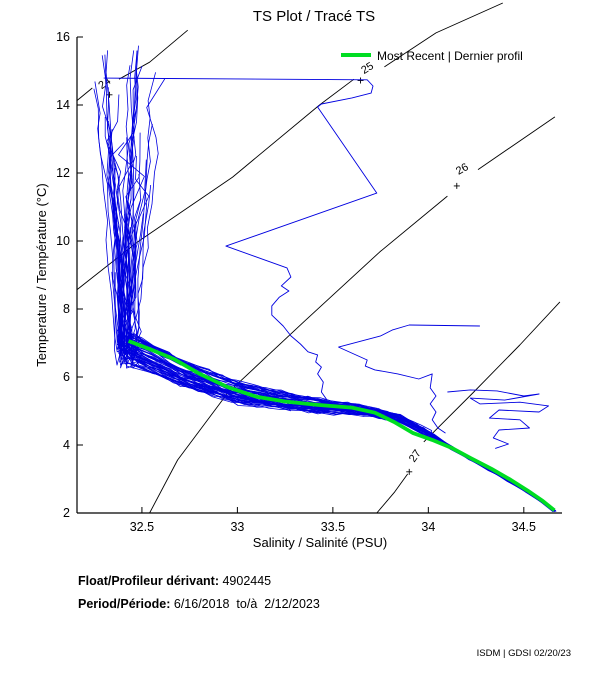  I want to click on contour-label-27: 27, so click(415, 456).